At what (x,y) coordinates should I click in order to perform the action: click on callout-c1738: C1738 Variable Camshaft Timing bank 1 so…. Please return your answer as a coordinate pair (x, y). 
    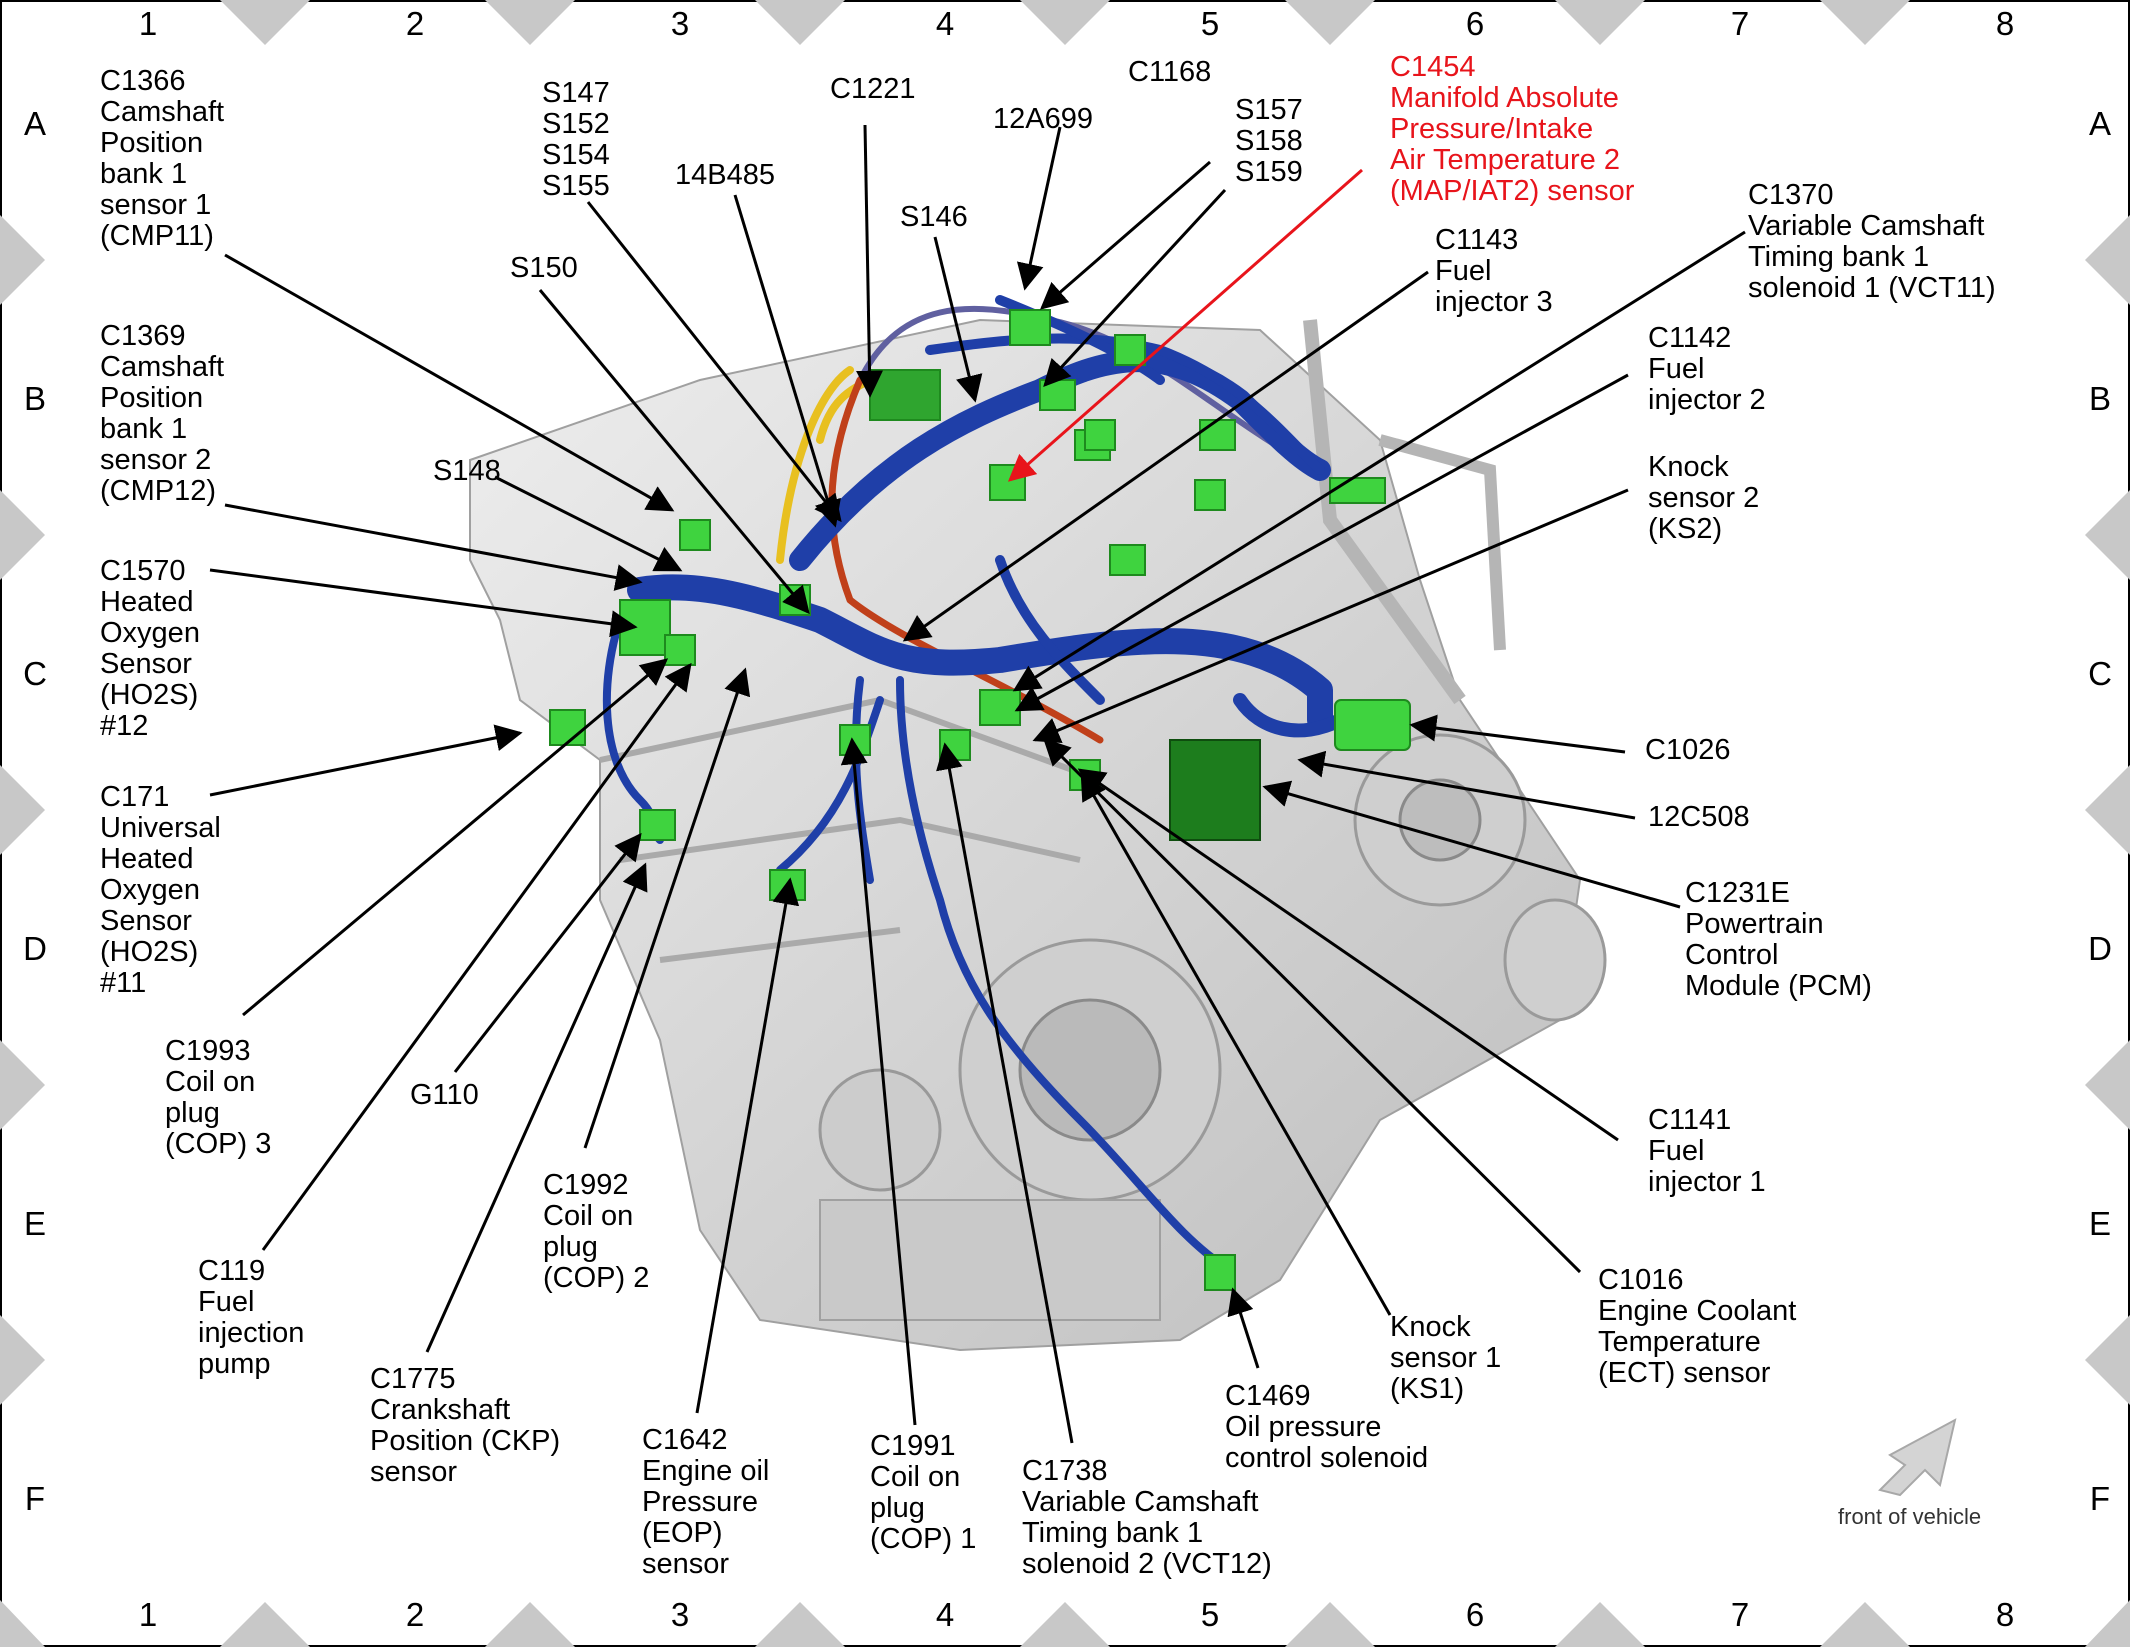
    Looking at the image, I should click on (1147, 1517).